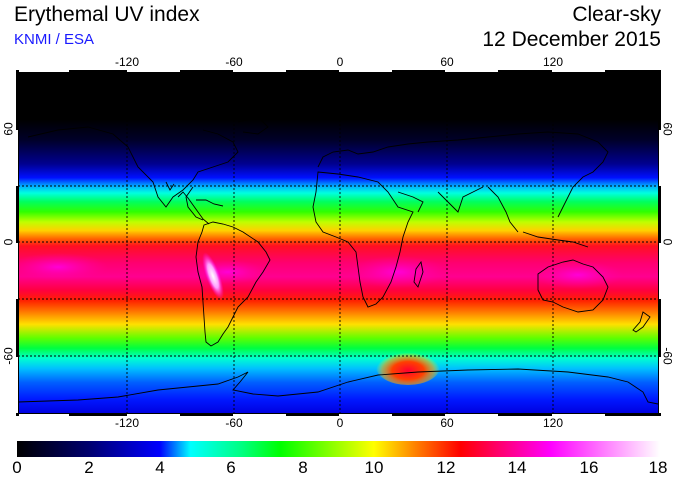 The width and height of the screenshot is (678, 480). Describe the element at coordinates (446, 467) in the screenshot. I see `colorbar-tick: 12` at that location.